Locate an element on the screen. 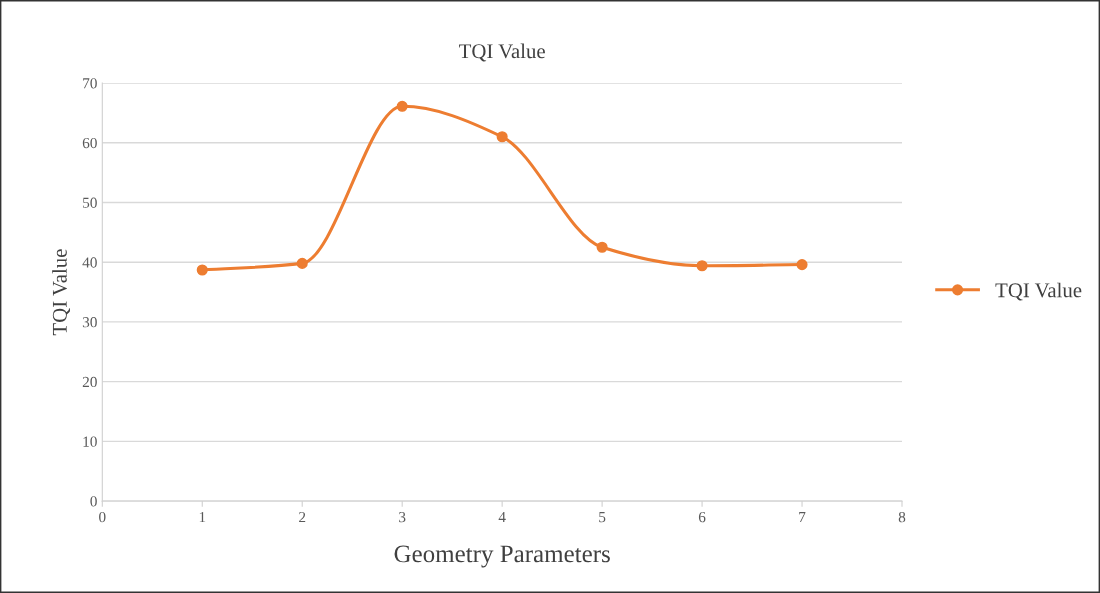 Image resolution: width=1100 pixels, height=593 pixels. y-axis-title: TQI Value is located at coordinates (61, 292).